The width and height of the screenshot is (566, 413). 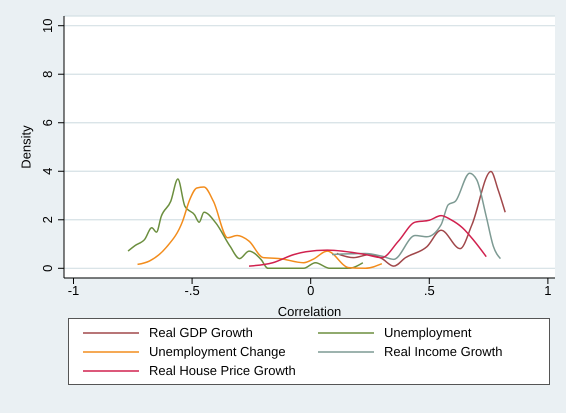 What do you see at coordinates (192, 290) in the screenshot?
I see `x-tick-label: -.5` at bounding box center [192, 290].